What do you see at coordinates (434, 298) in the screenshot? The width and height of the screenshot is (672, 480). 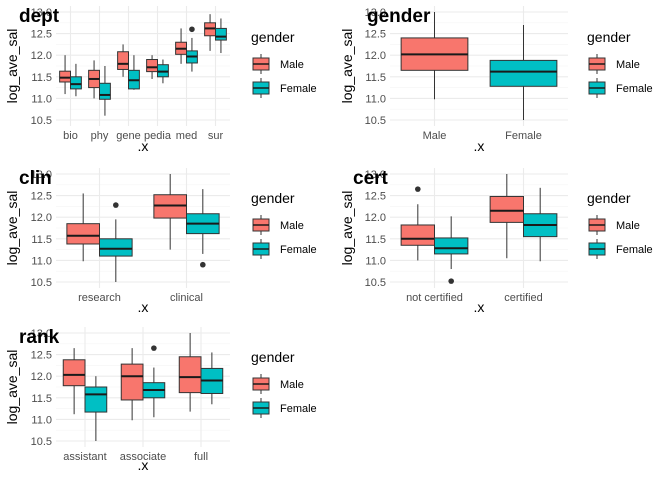 I see `x-tick-label: not certified` at bounding box center [434, 298].